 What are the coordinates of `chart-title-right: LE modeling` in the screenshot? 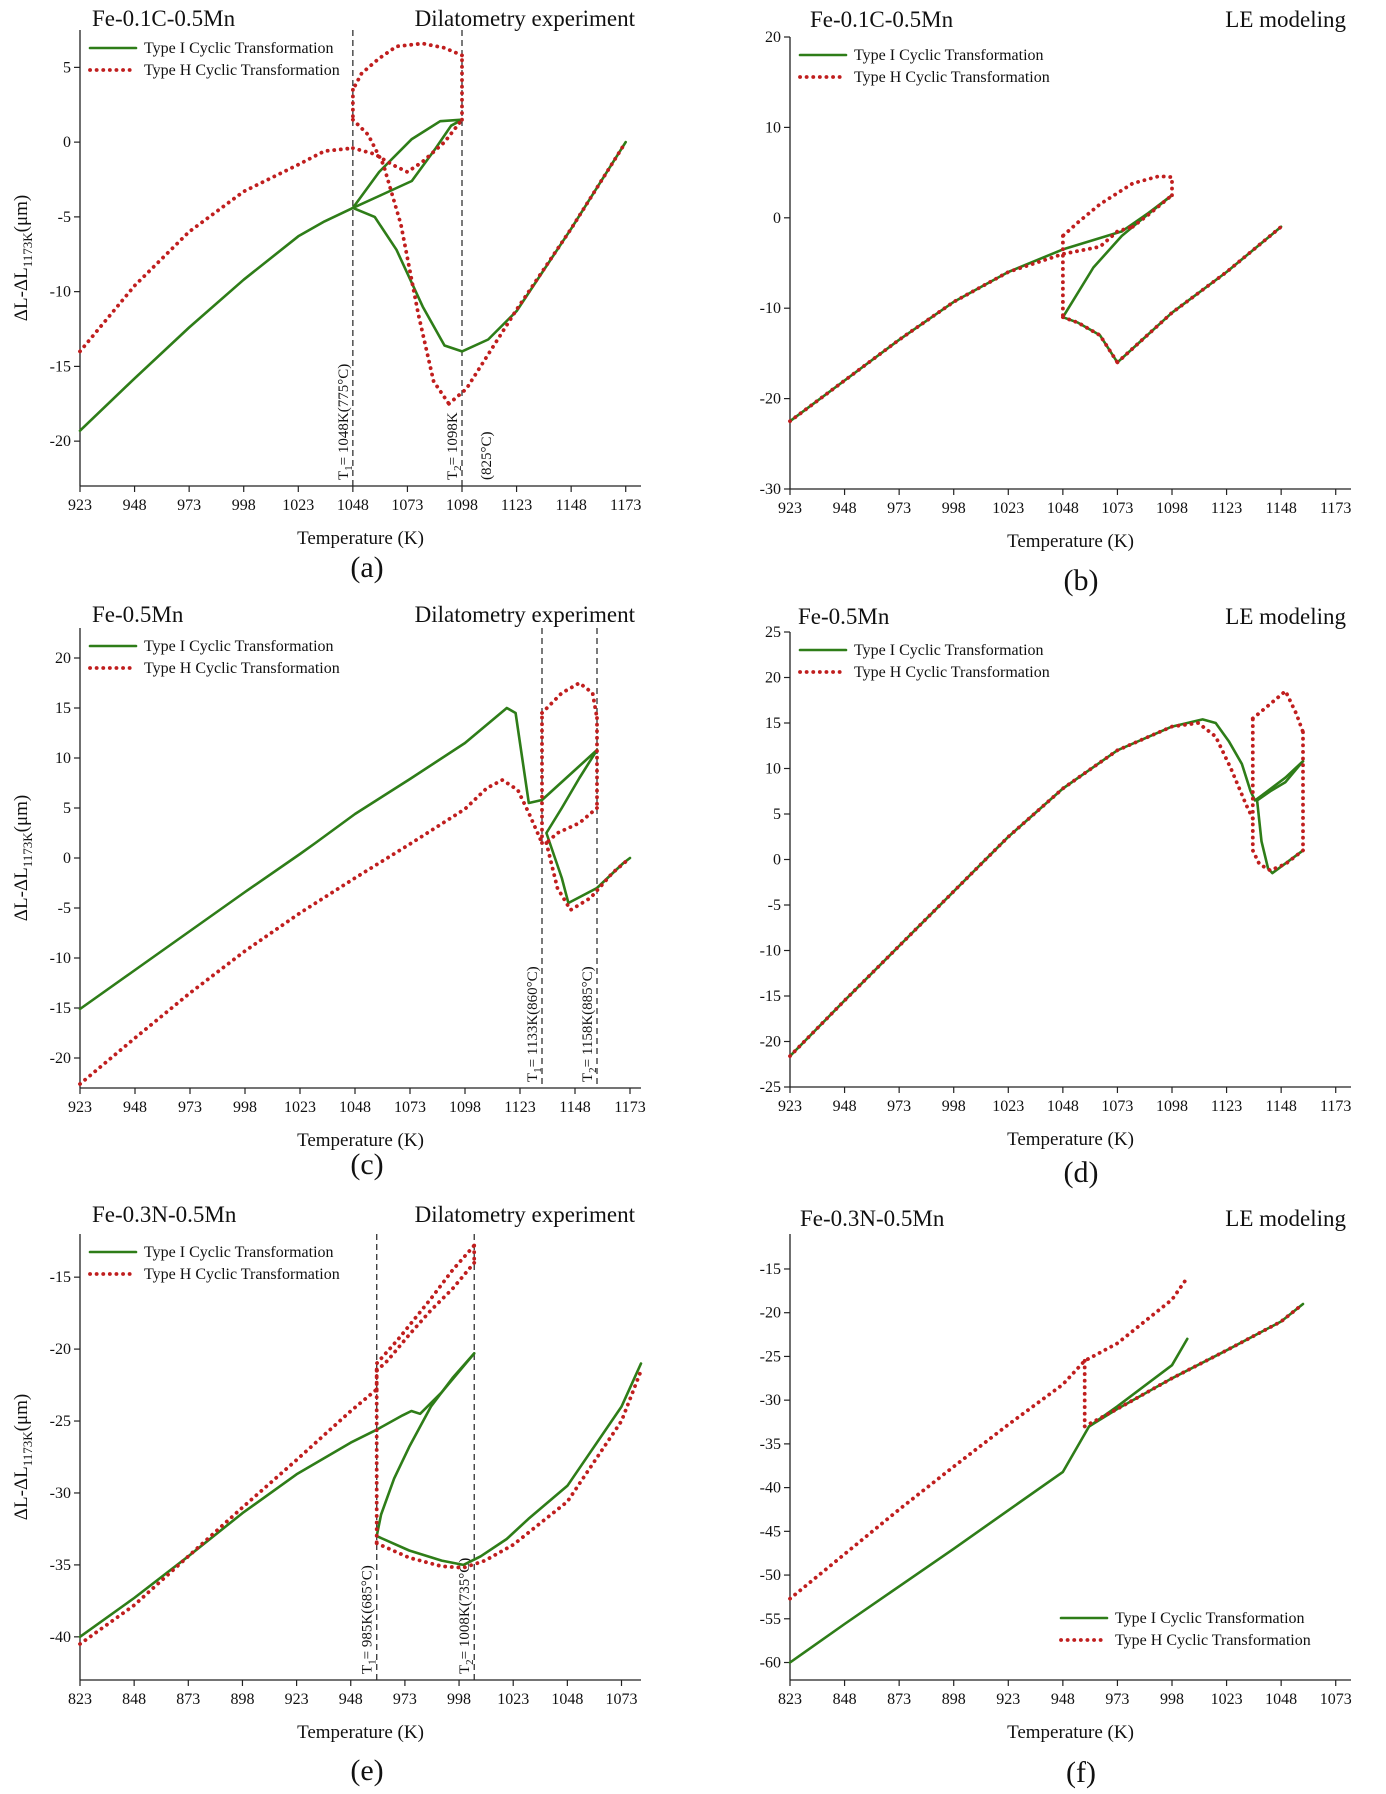 It's located at (1285, 19).